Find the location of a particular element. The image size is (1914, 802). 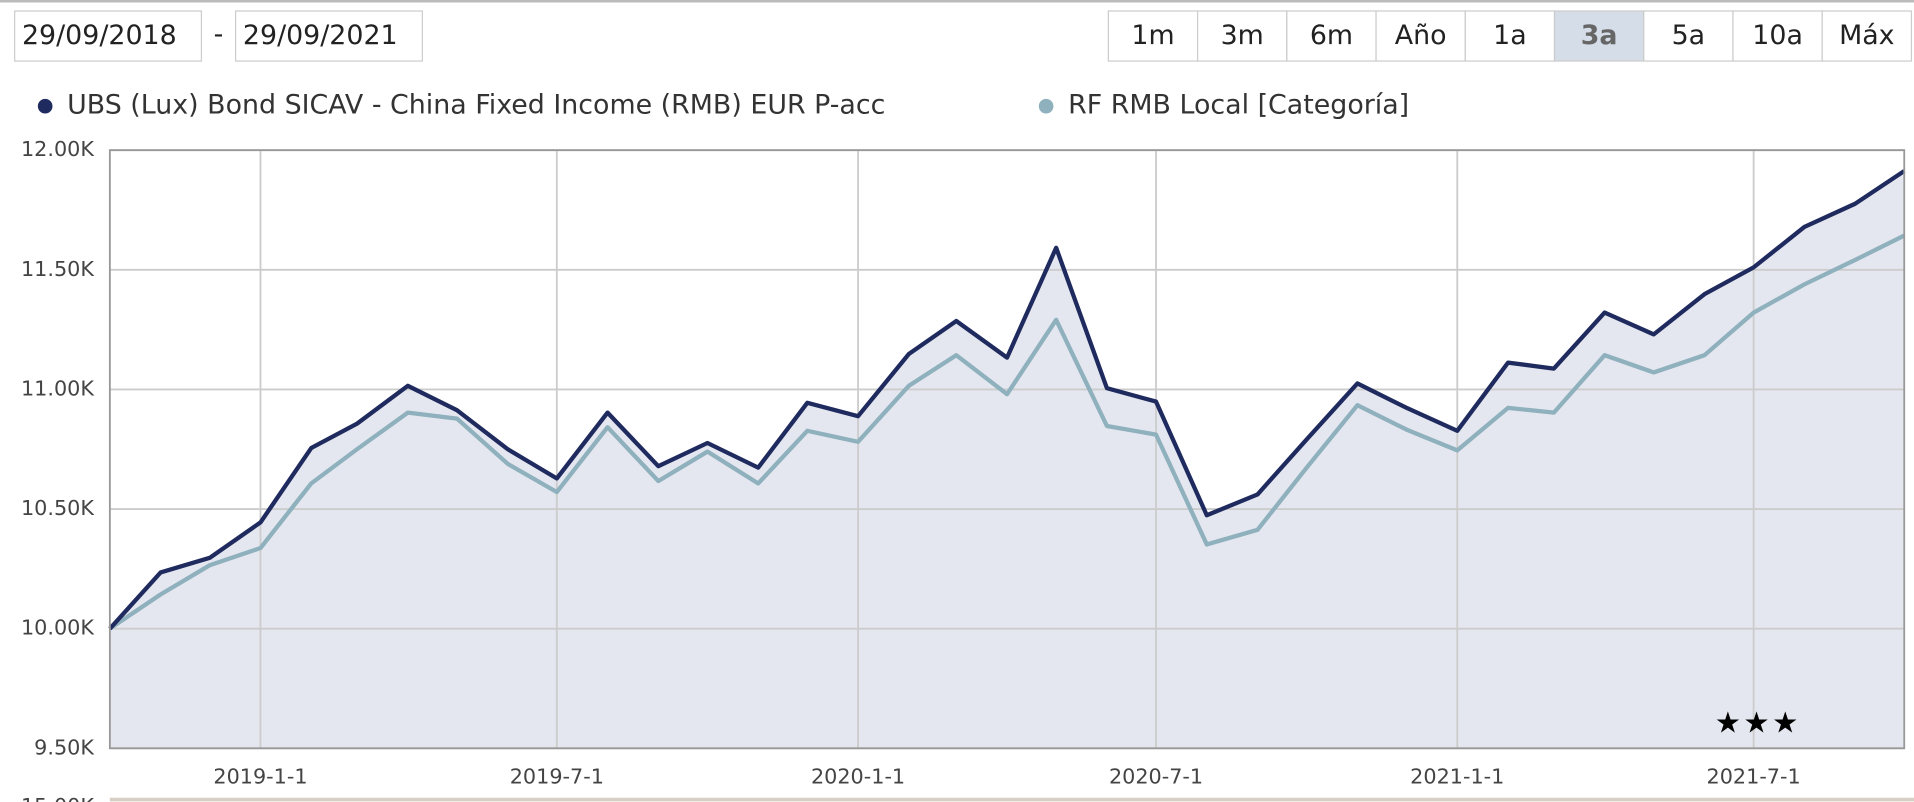

range-buttons: 1m 3m 6m Año 1a 3a 5a 10a Máx is located at coordinates (1510, 36).